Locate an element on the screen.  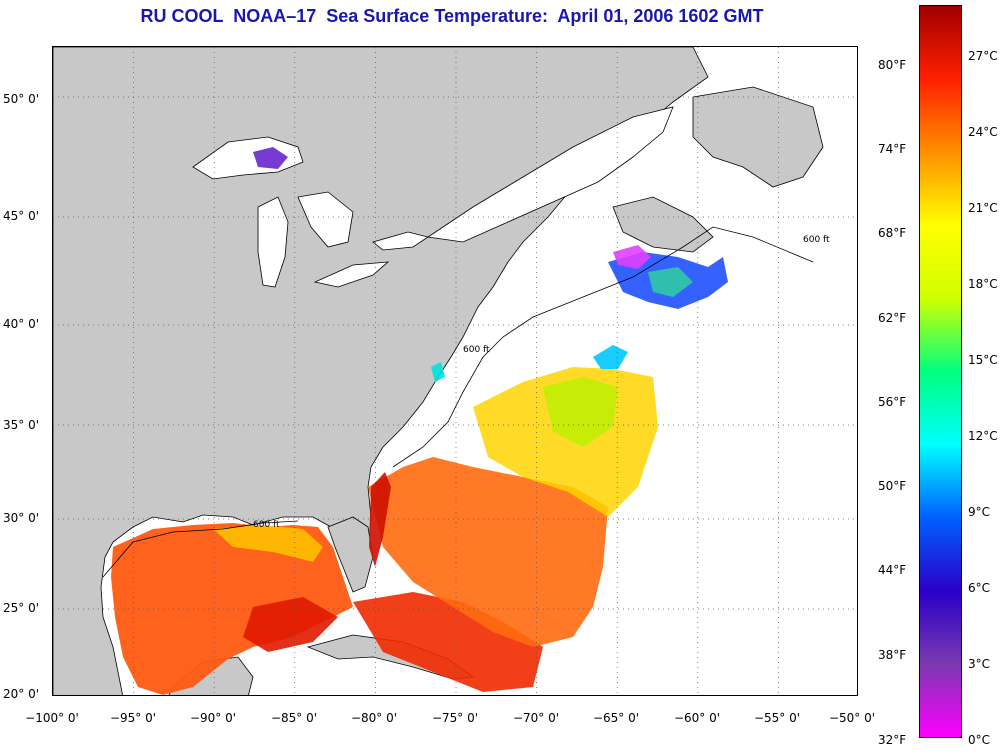
colorbar-f-label: 32°F is located at coordinates (892, 740).